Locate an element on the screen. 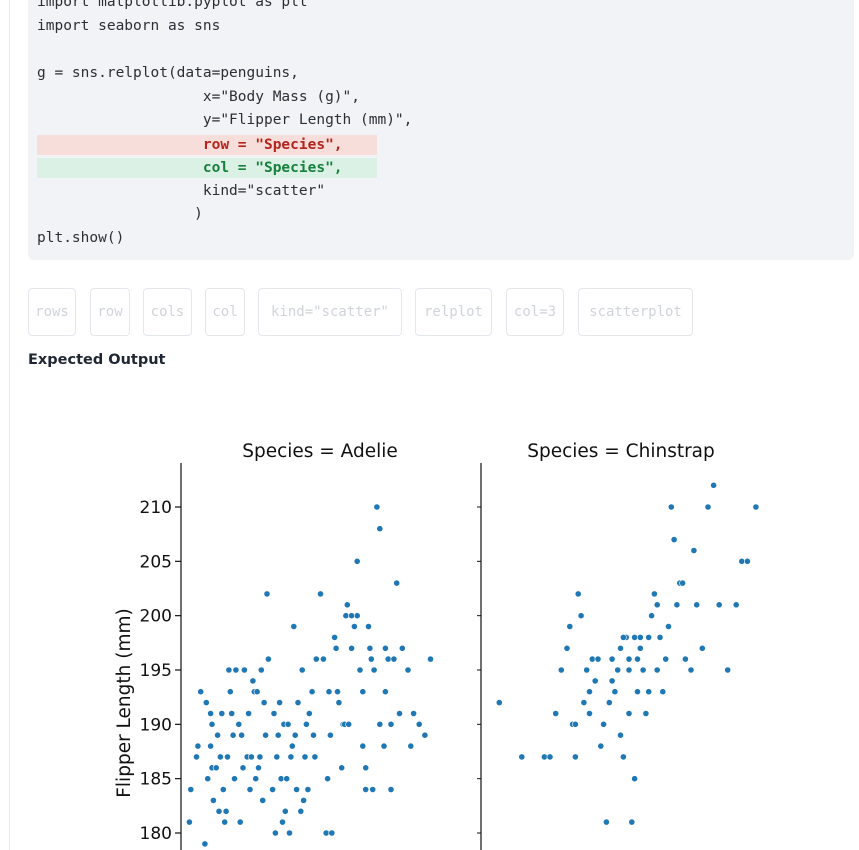  left-border is located at coordinates (9, 425).